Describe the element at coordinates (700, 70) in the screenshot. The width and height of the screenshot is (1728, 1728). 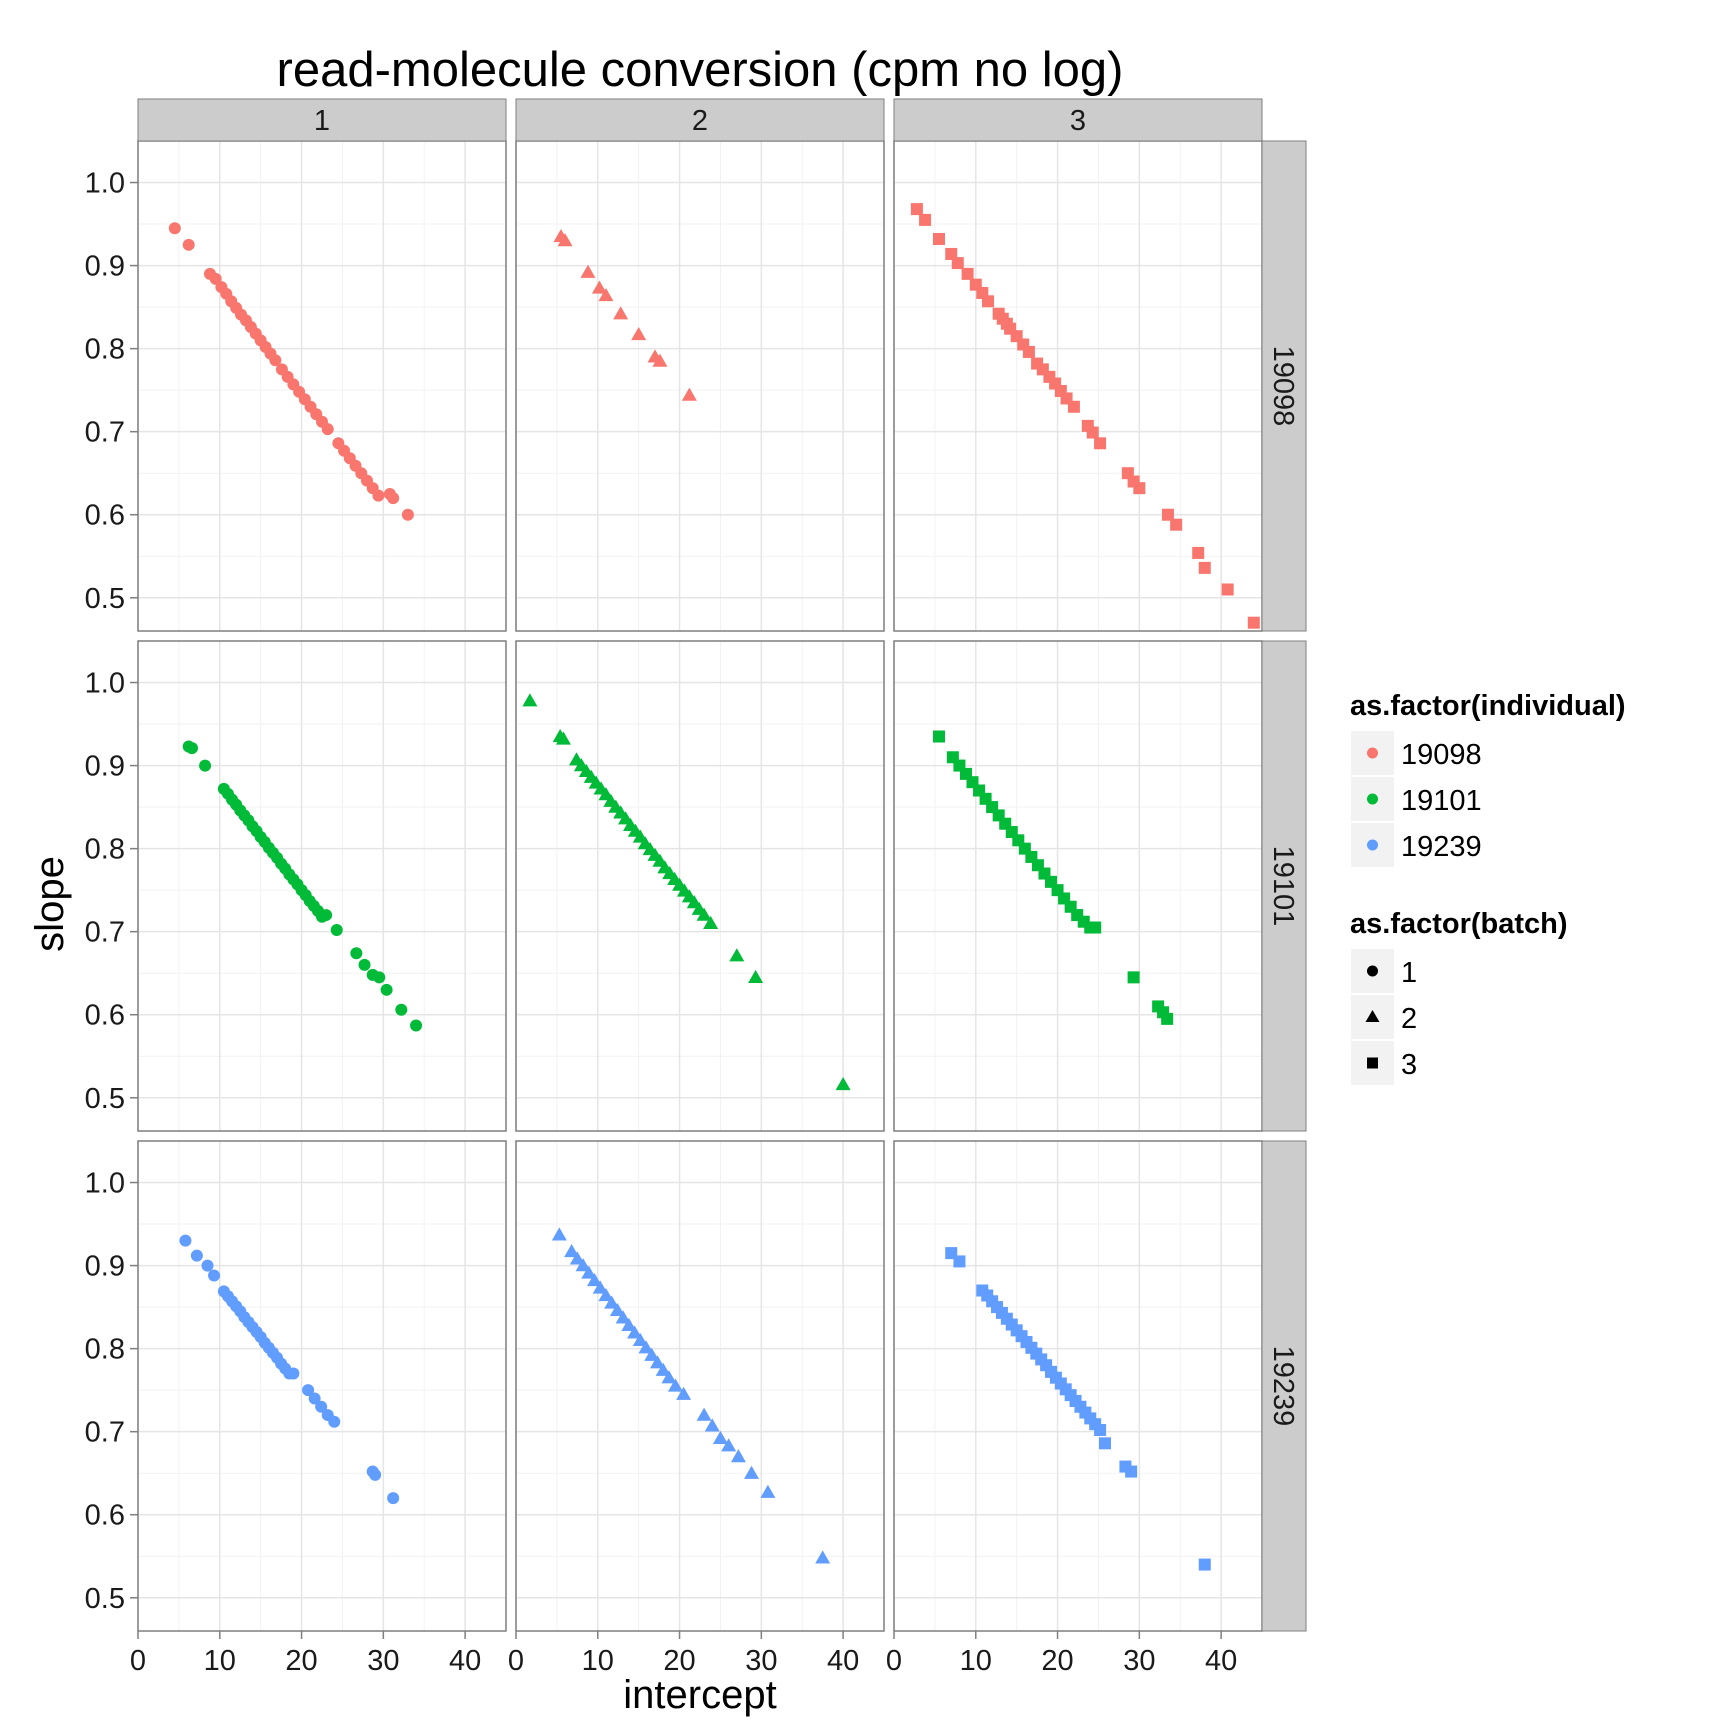
I see `chart-title: read-molecule conversion (cpm no log)` at that location.